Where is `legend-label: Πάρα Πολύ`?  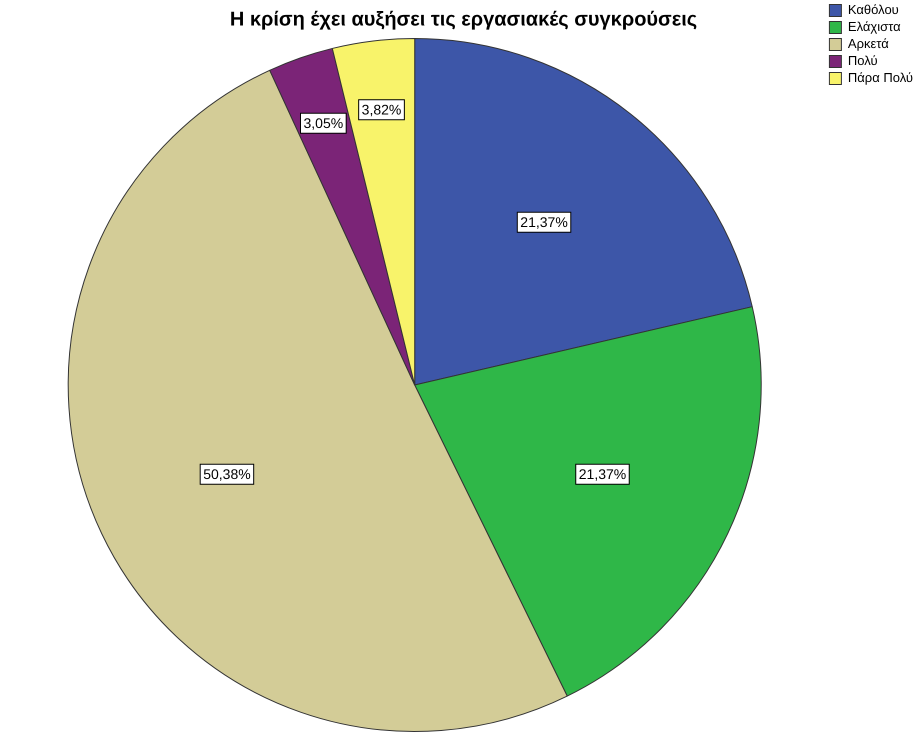 legend-label: Πάρα Πολύ is located at coordinates (881, 78).